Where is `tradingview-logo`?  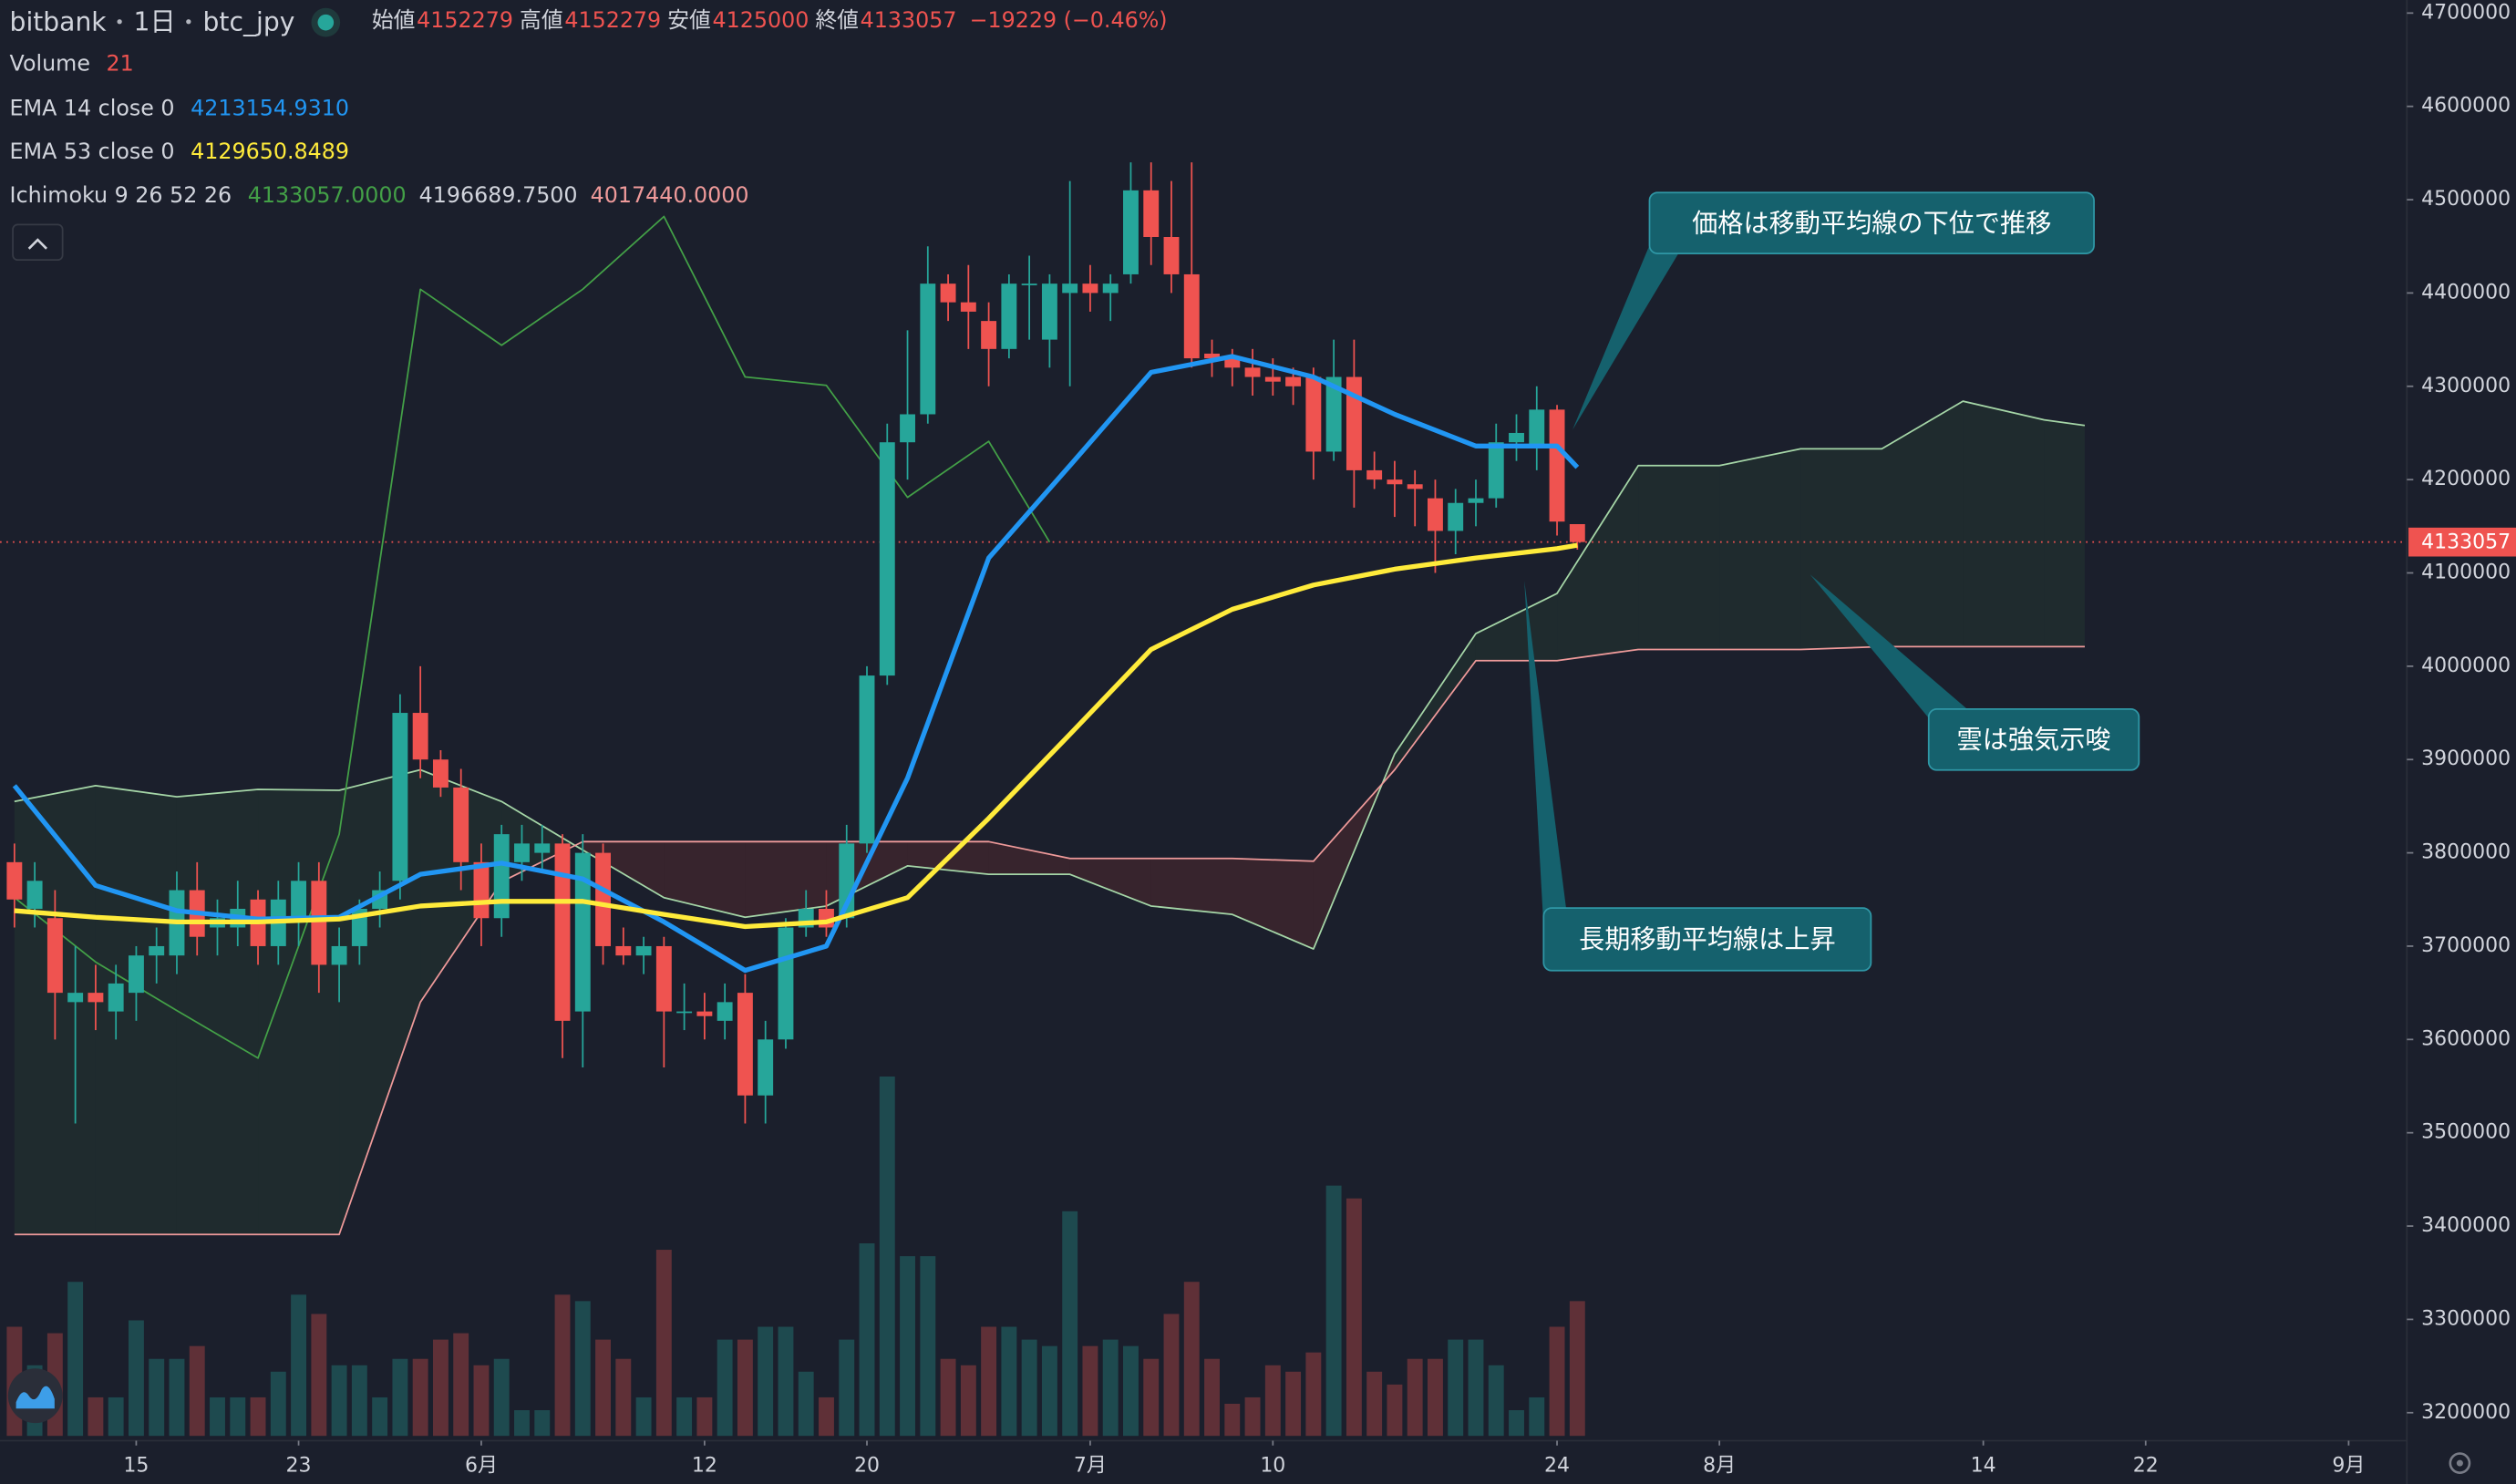 tradingview-logo is located at coordinates (35, 1396).